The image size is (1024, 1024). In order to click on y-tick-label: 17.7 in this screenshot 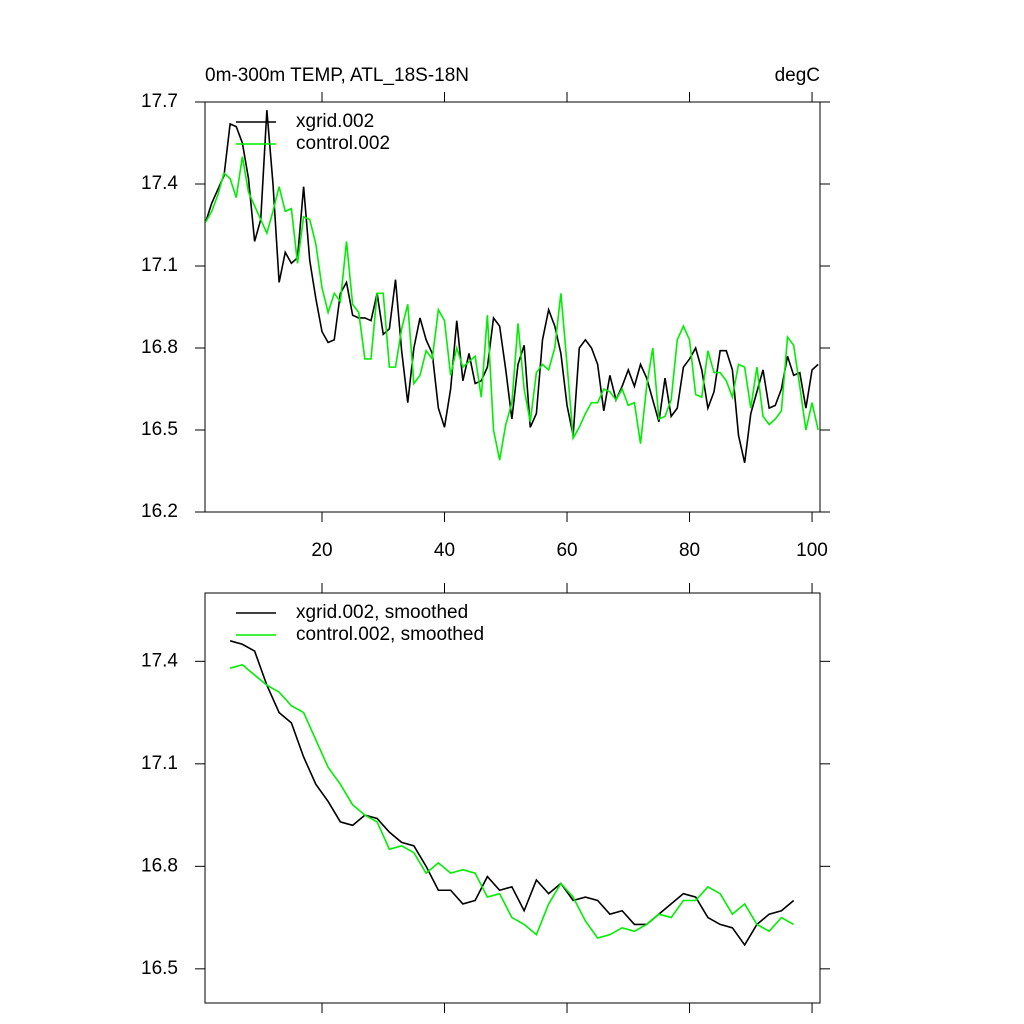, I will do `click(159, 101)`.